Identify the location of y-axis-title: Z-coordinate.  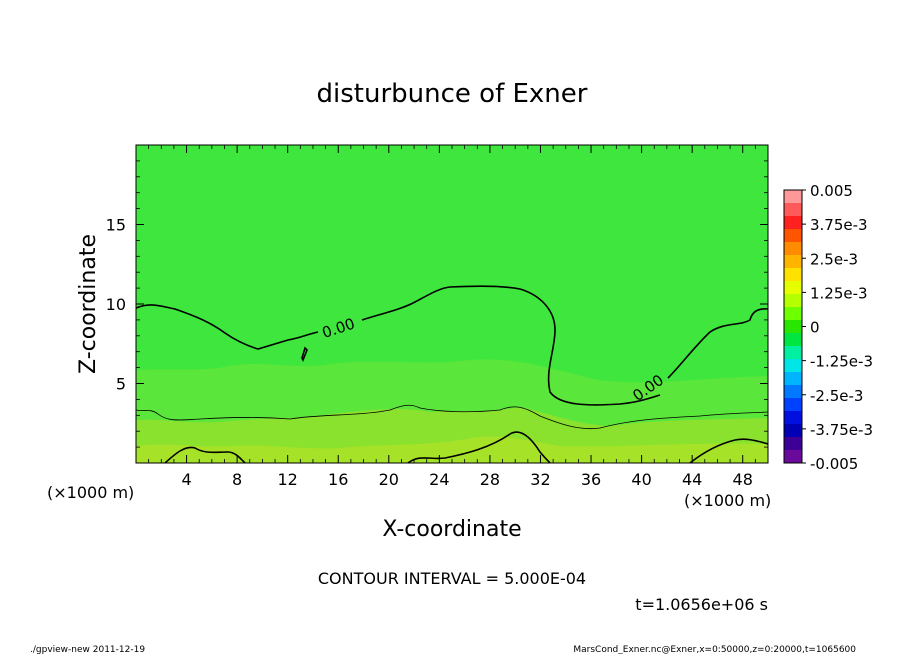
(88, 304).